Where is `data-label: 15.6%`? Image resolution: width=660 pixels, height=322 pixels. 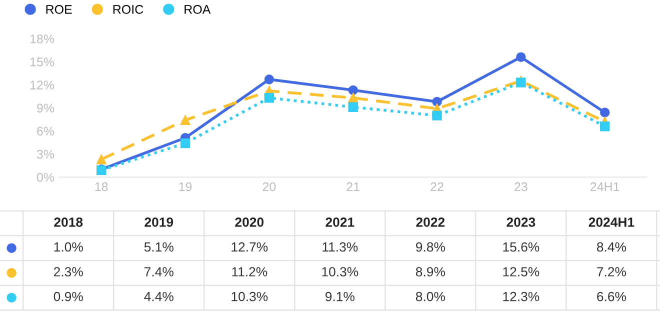
data-label: 15.6% is located at coordinates (521, 247).